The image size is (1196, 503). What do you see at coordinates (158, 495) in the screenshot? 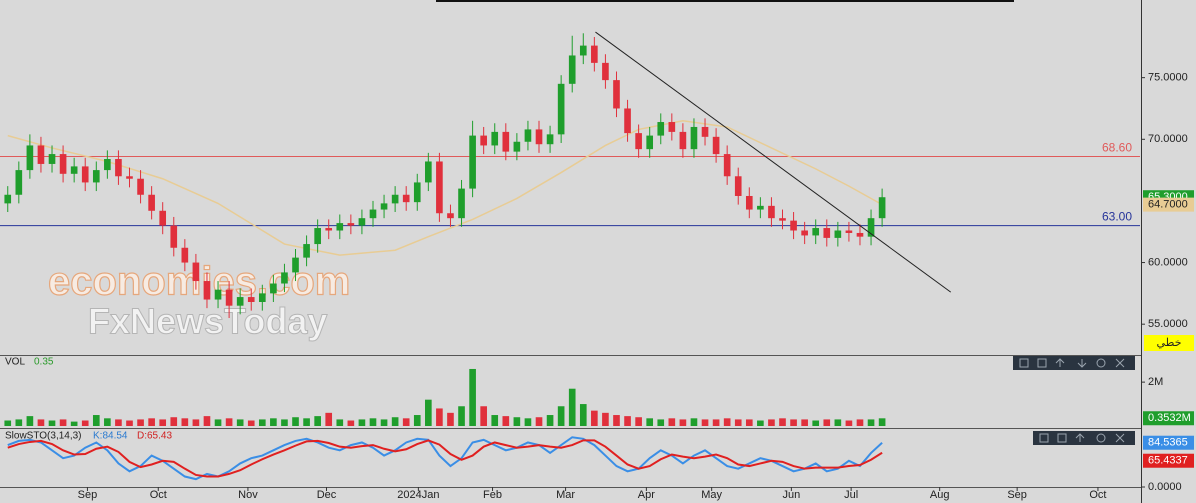
I see `x-tick-label: Oct` at bounding box center [158, 495].